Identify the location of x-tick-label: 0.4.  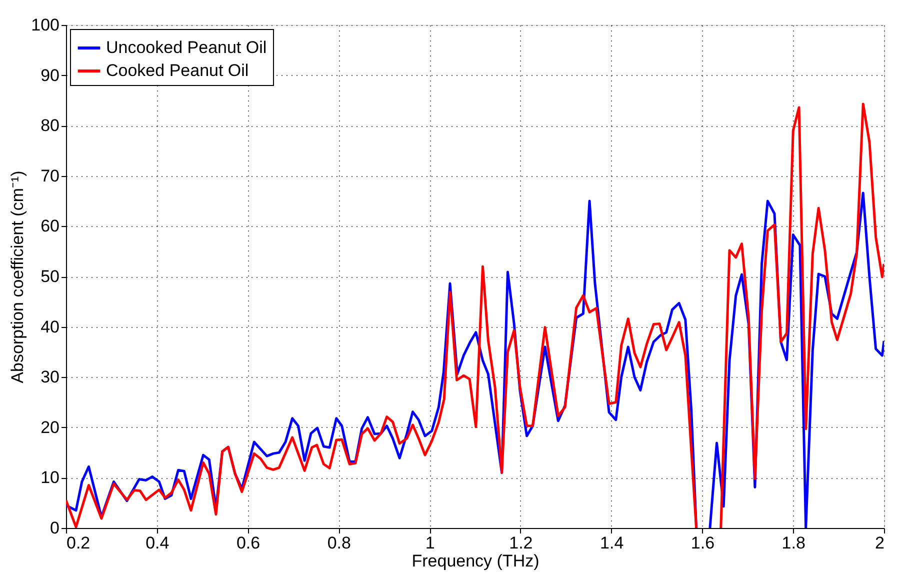
(158, 543).